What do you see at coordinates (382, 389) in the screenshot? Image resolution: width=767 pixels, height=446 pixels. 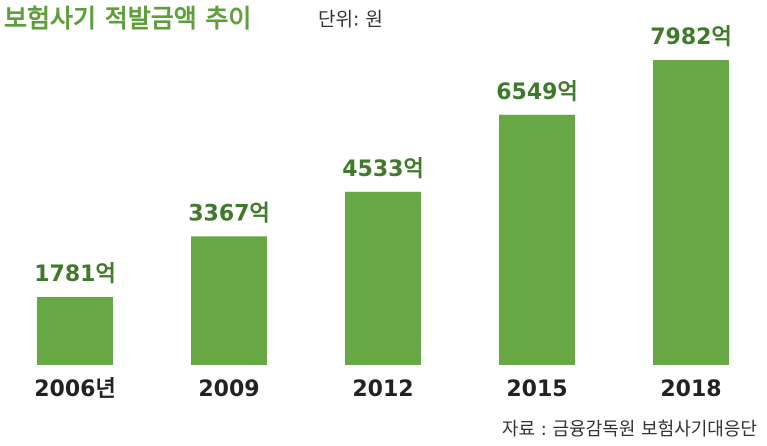 I see `x-tick-label: 2012` at bounding box center [382, 389].